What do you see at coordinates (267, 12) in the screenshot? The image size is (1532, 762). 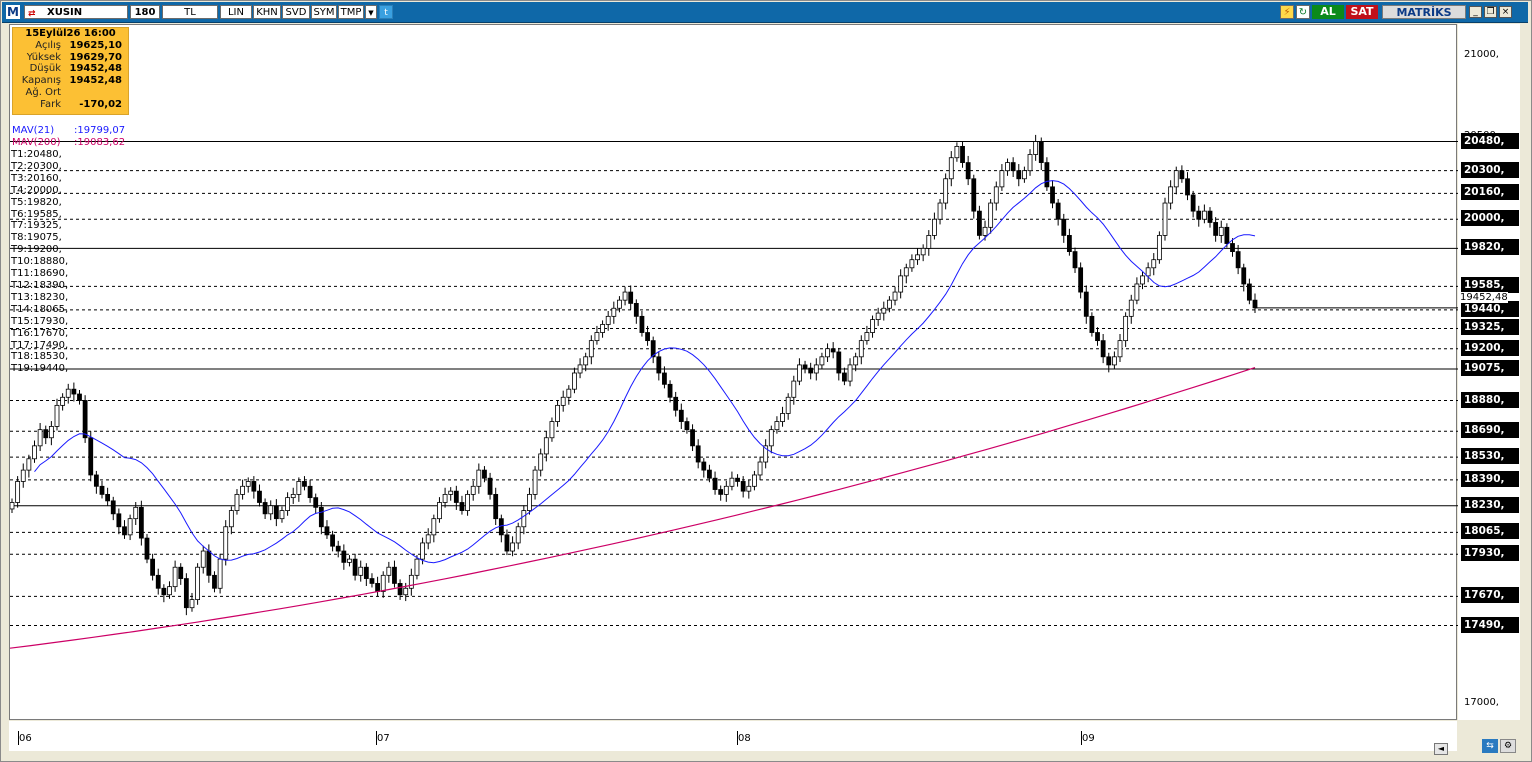 I see `khn-button: KHN` at bounding box center [267, 12].